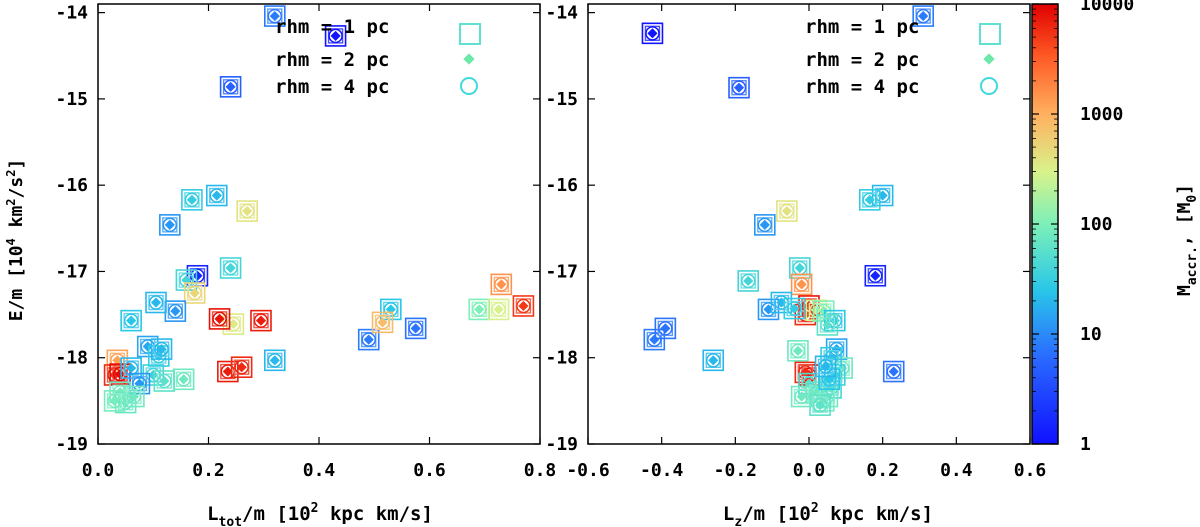 Image resolution: width=1200 pixels, height=527 pixels. Describe the element at coordinates (71, 444) in the screenshot. I see `y-tick-label: -19` at that location.